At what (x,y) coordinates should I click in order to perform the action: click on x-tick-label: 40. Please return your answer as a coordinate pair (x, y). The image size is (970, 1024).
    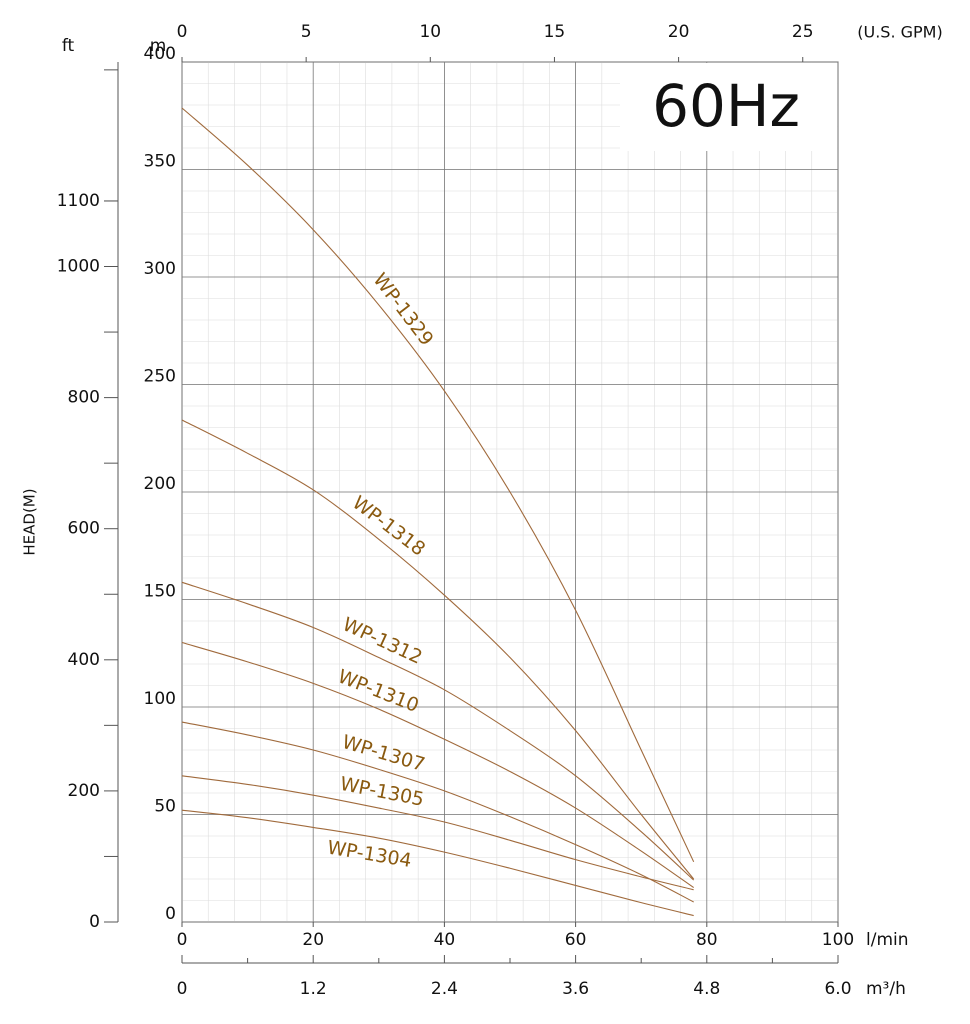
    Looking at the image, I should click on (445, 940).